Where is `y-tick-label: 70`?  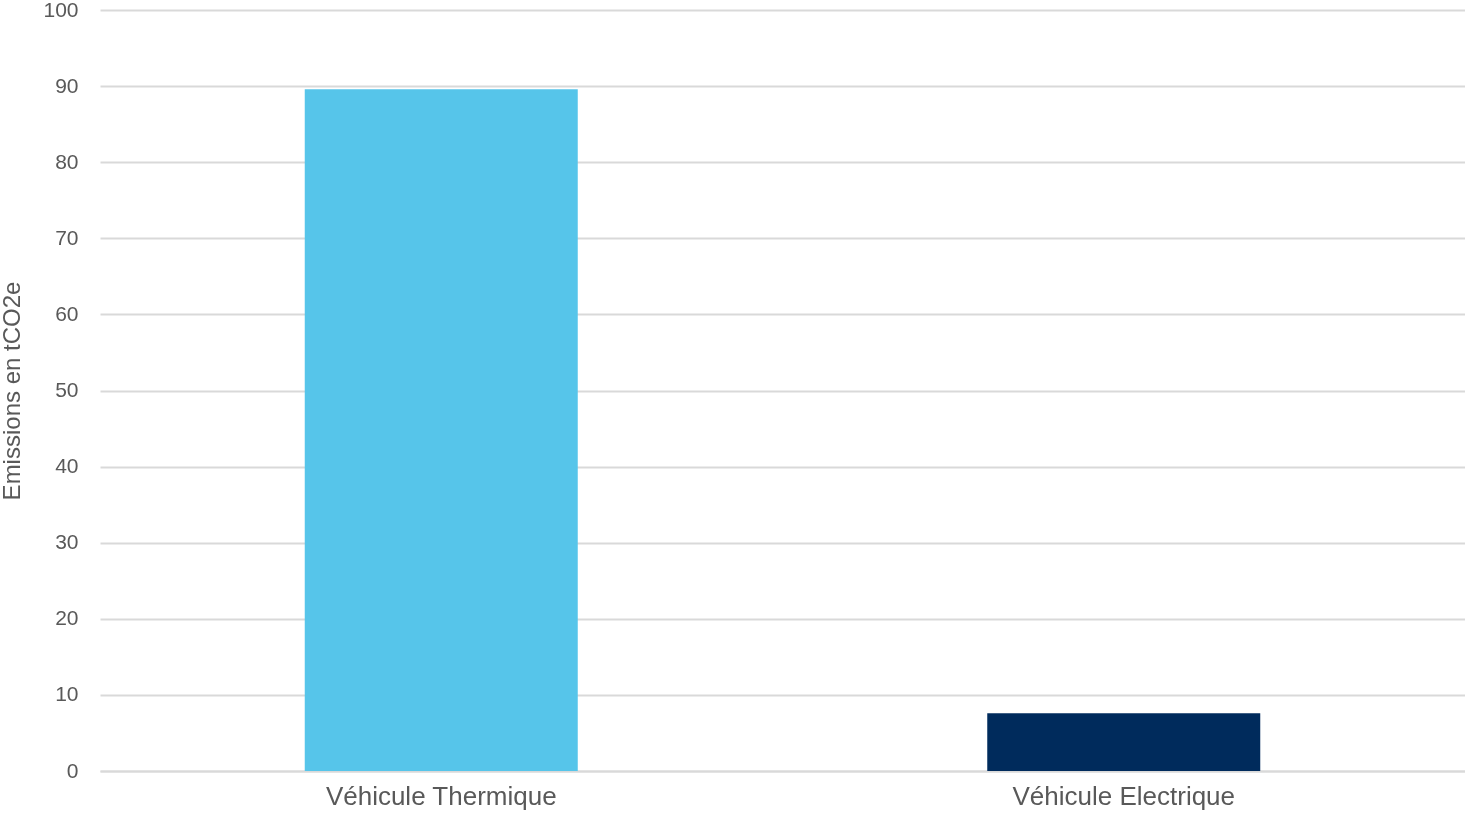
y-tick-label: 70 is located at coordinates (67, 237).